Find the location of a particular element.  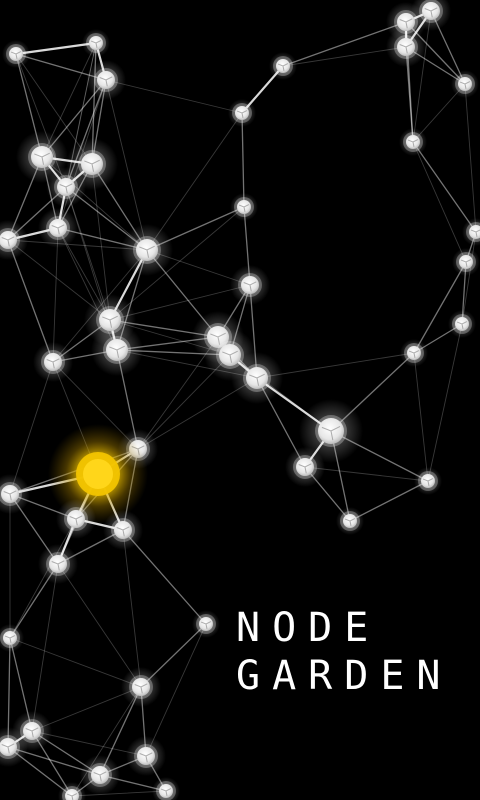

node-n46 is located at coordinates (72, 791).